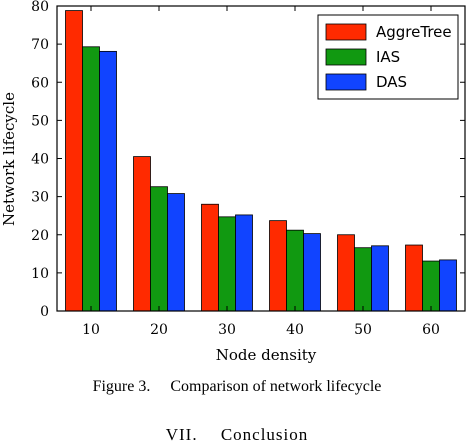 The image size is (474, 445). Describe the element at coordinates (363, 330) in the screenshot. I see `x-tick-label: 50` at that location.